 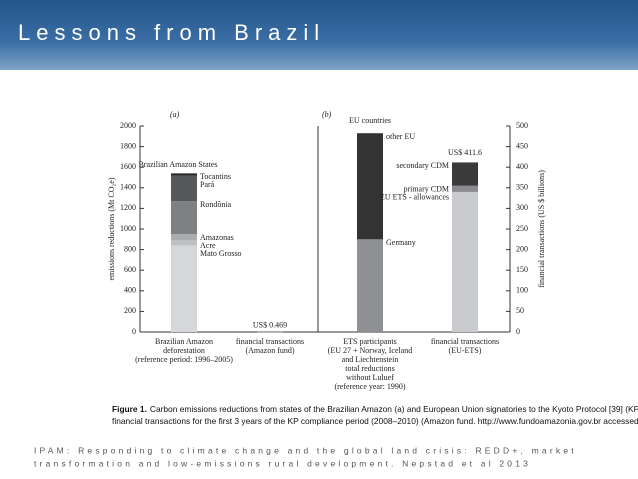 I want to click on y-tick-label: 1400, so click(x=128, y=187).